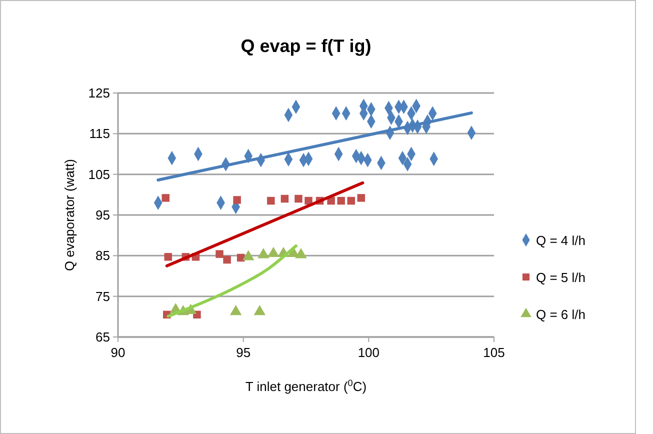 The width and height of the screenshot is (653, 434). What do you see at coordinates (69, 215) in the screenshot?
I see `y-axis-title: Q evaporator (watt)` at bounding box center [69, 215].